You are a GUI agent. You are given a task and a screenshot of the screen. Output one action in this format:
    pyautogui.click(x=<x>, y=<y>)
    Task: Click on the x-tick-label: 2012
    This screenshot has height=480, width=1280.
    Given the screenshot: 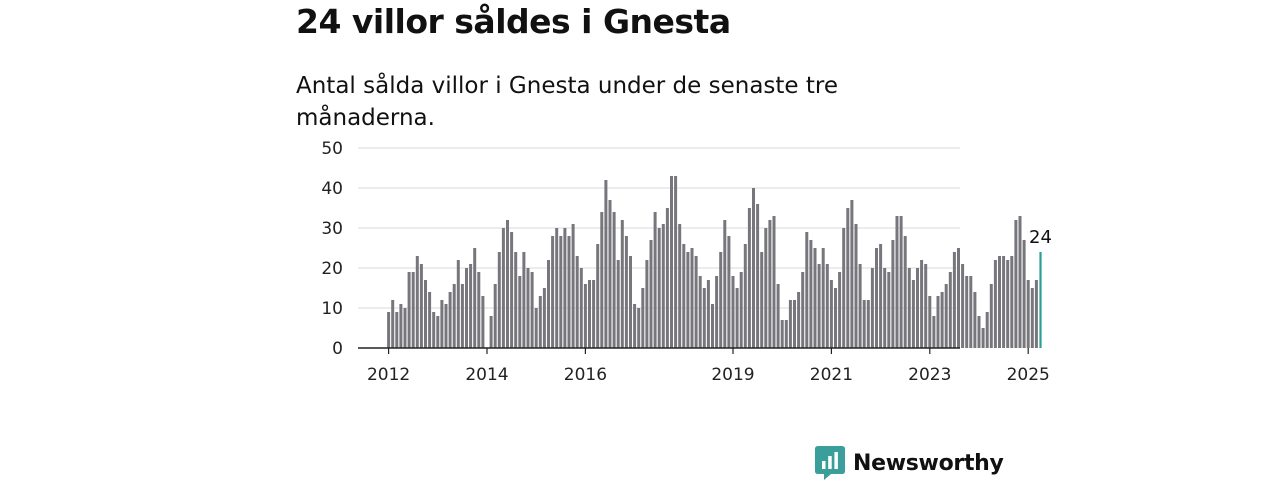 What is the action you would take?
    pyautogui.click(x=388, y=375)
    